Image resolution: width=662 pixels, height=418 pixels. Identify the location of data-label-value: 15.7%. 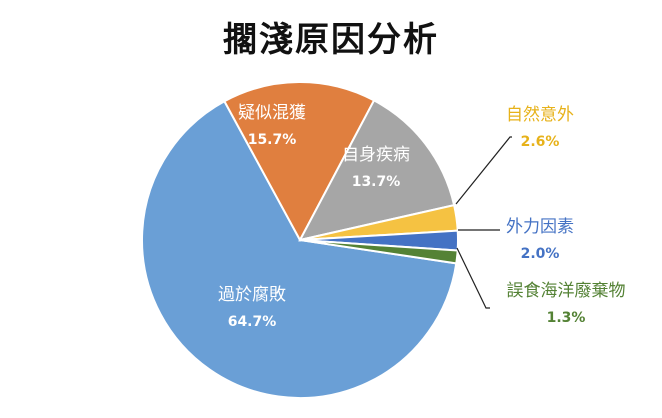
(272, 140).